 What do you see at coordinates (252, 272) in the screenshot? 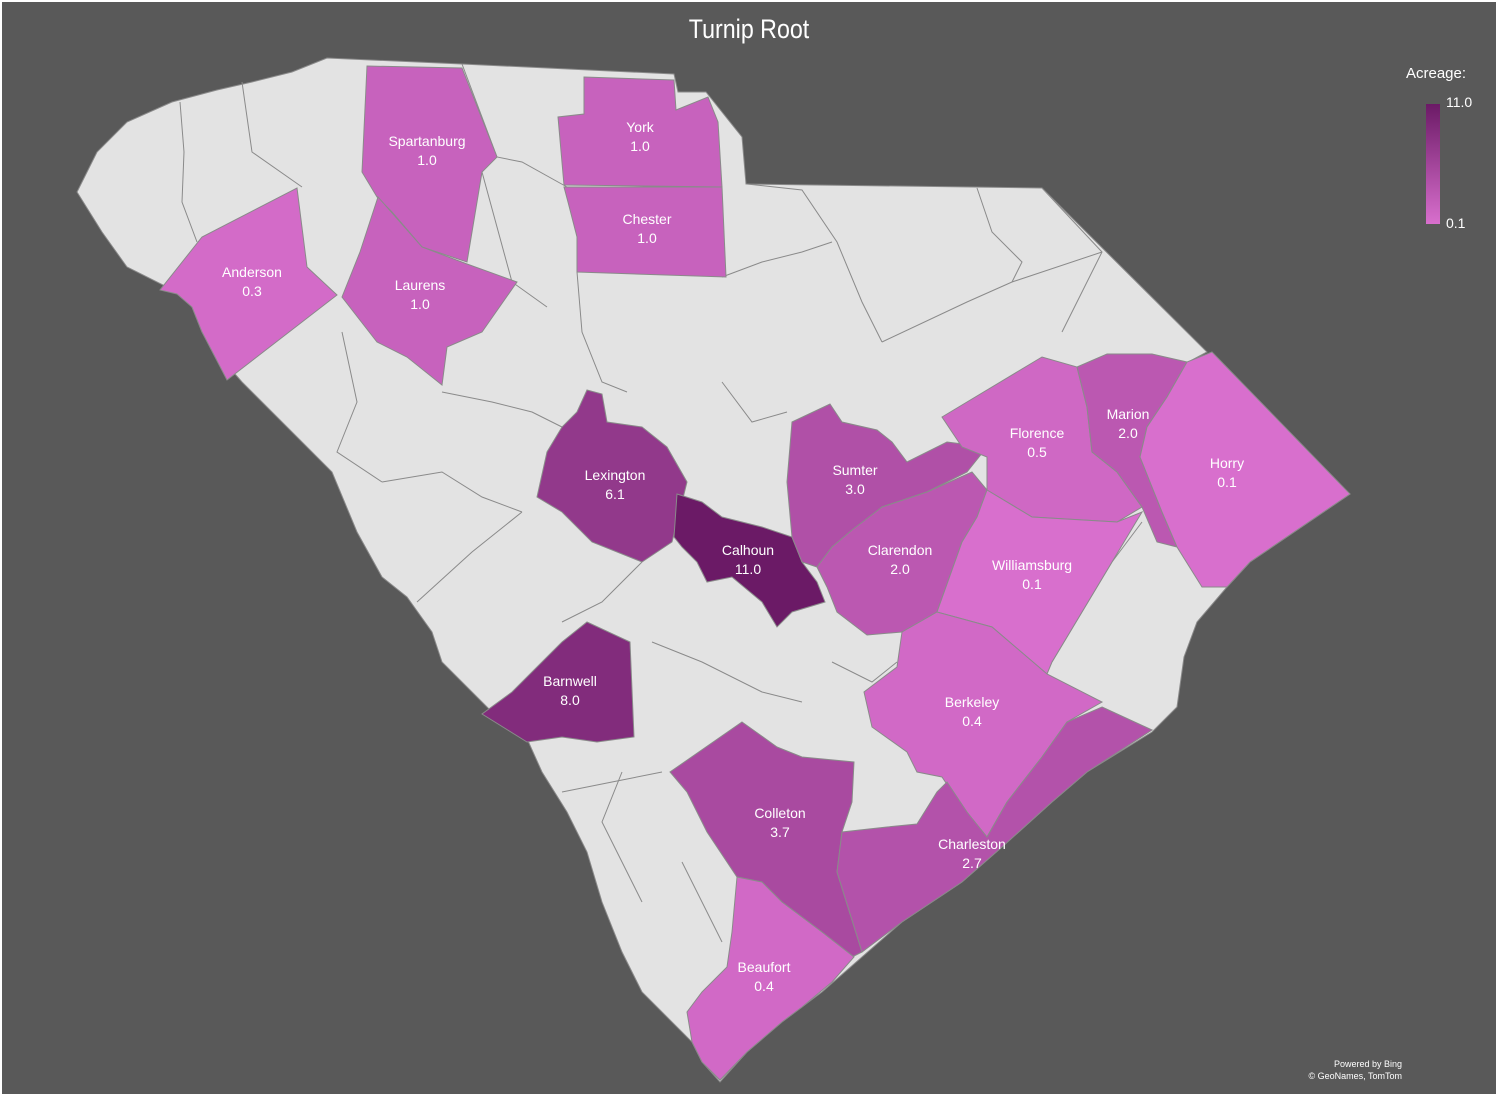
I see `label-anderson-name: Anderson` at bounding box center [252, 272].